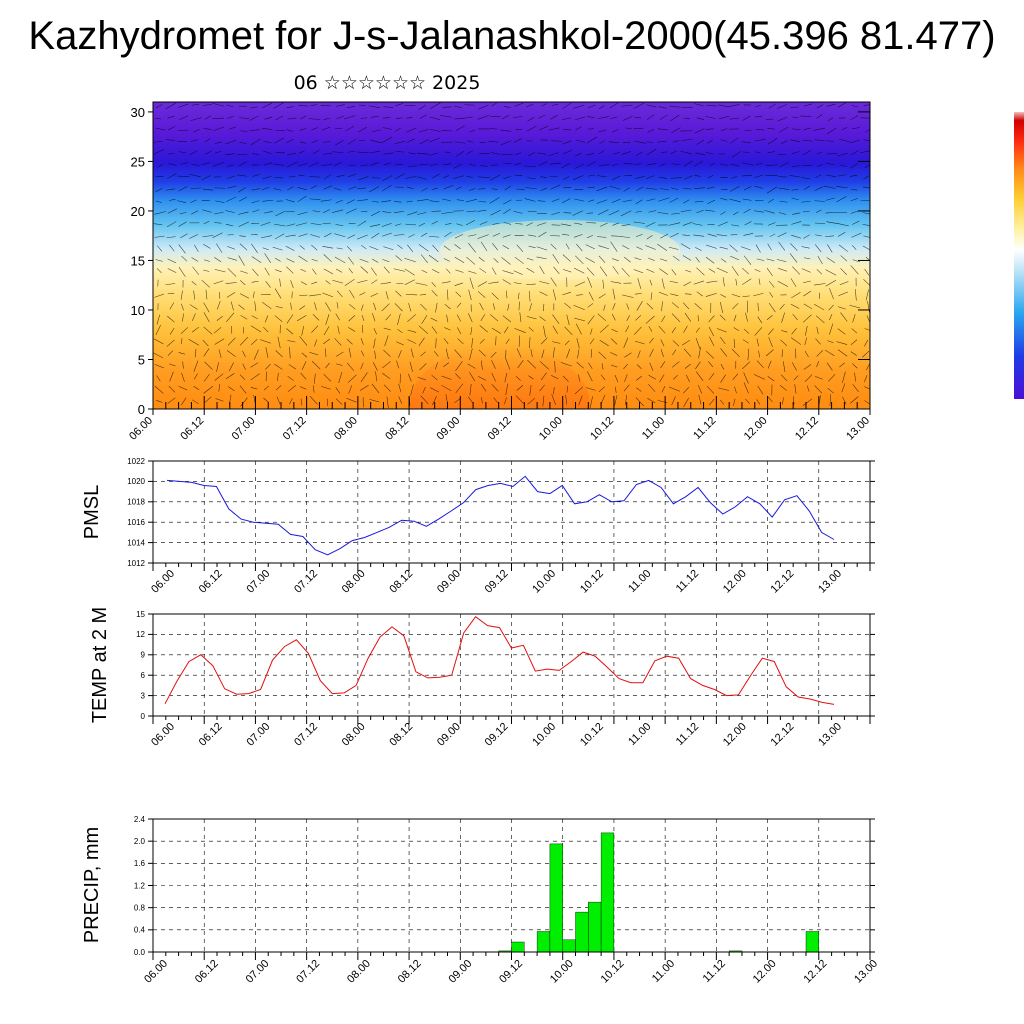 The width and height of the screenshot is (1024, 1024). What do you see at coordinates (592, 735) in the screenshot?
I see `temp-x-tick-label: 10.12` at bounding box center [592, 735].